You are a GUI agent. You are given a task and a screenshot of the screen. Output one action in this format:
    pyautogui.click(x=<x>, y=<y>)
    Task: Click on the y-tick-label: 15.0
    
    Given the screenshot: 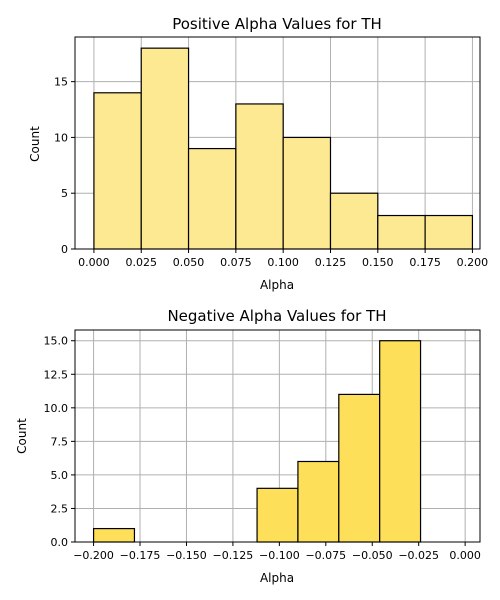 What is the action you would take?
    pyautogui.click(x=56, y=341)
    